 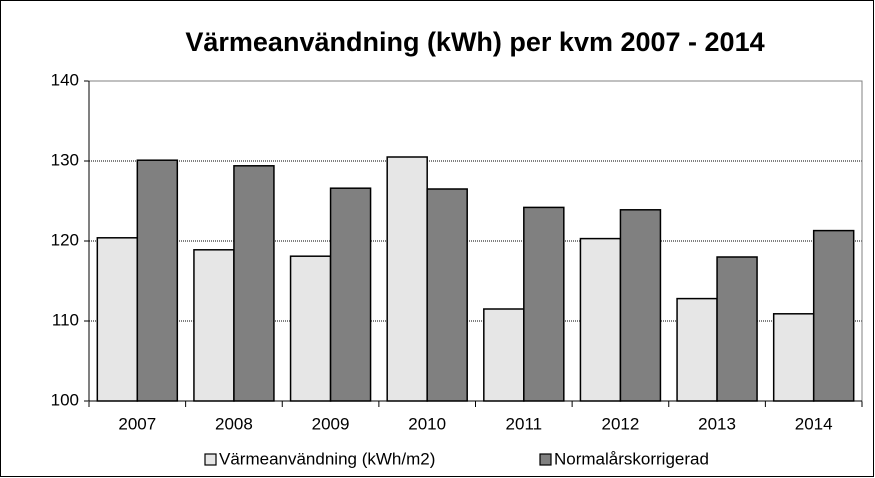 I want to click on x-tick-label: 2013, so click(x=717, y=423).